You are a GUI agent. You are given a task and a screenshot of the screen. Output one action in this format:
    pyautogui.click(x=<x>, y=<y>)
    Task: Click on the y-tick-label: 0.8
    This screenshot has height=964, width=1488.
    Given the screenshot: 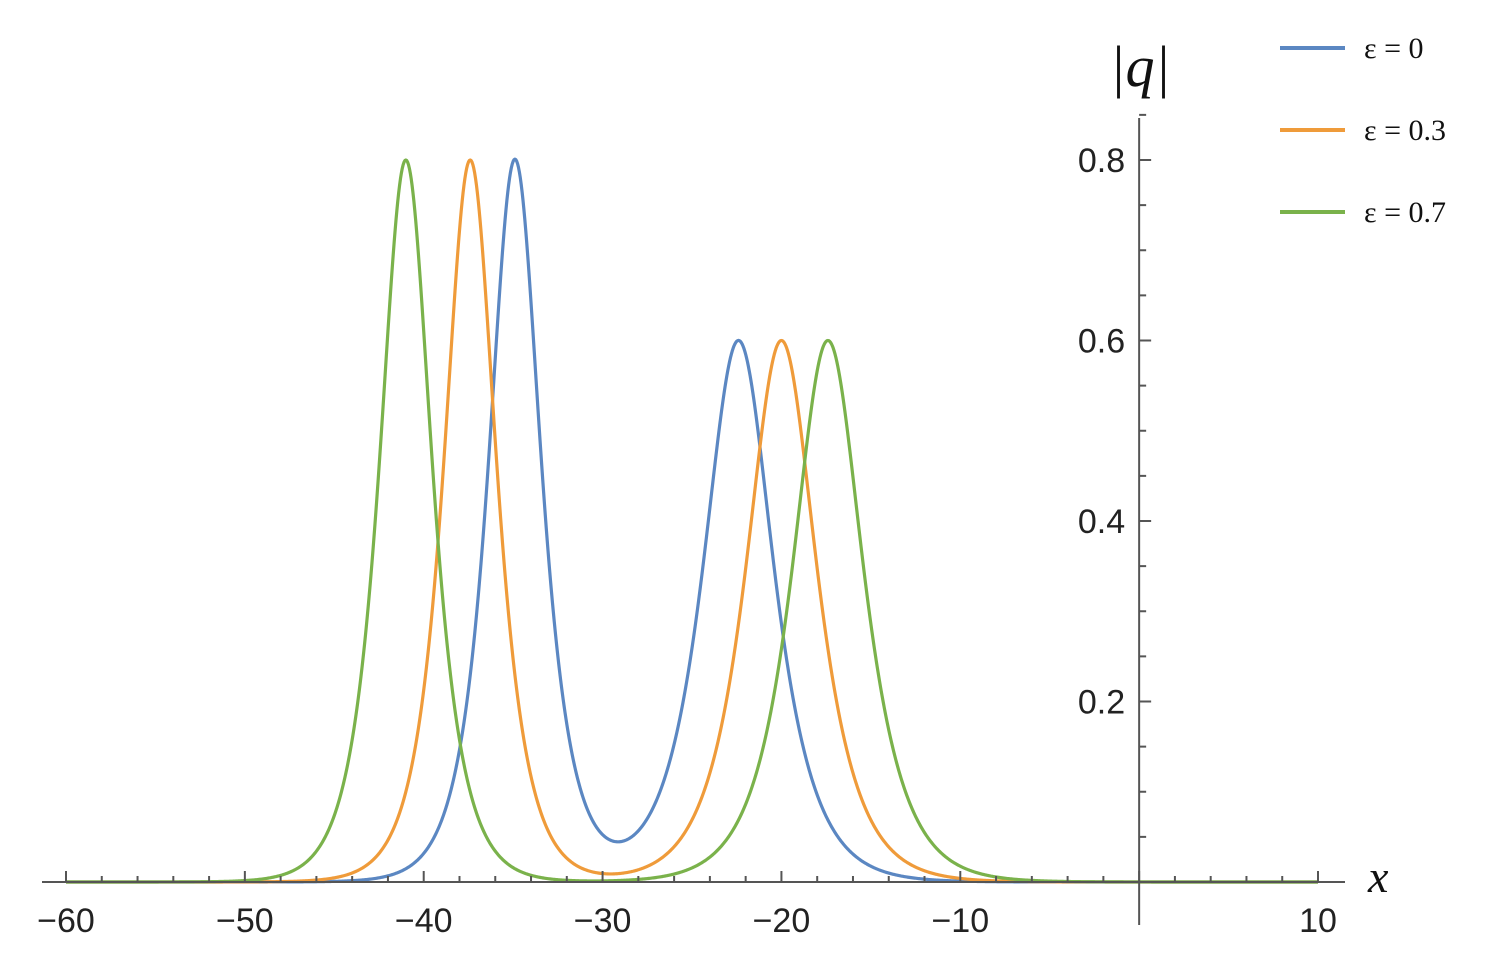 What is the action you would take?
    pyautogui.click(x=1101, y=161)
    